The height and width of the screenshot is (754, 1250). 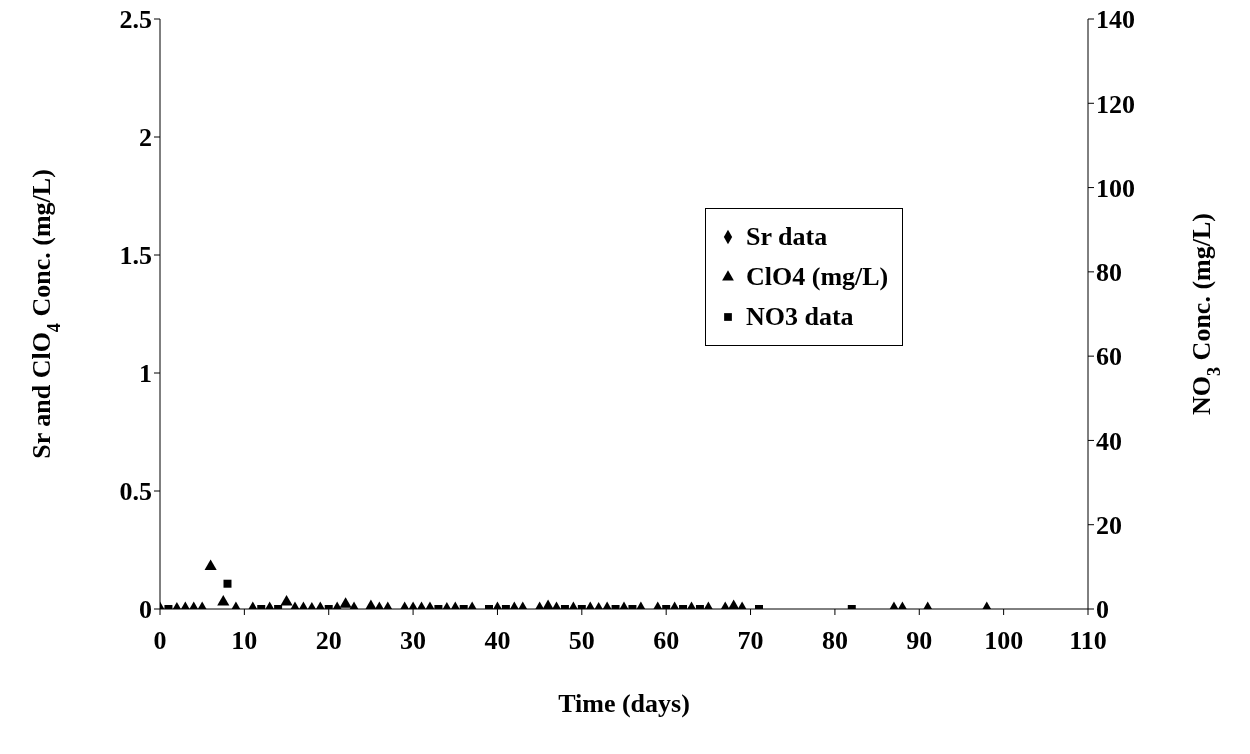 I want to click on y-tick-label: 2, so click(x=145, y=138).